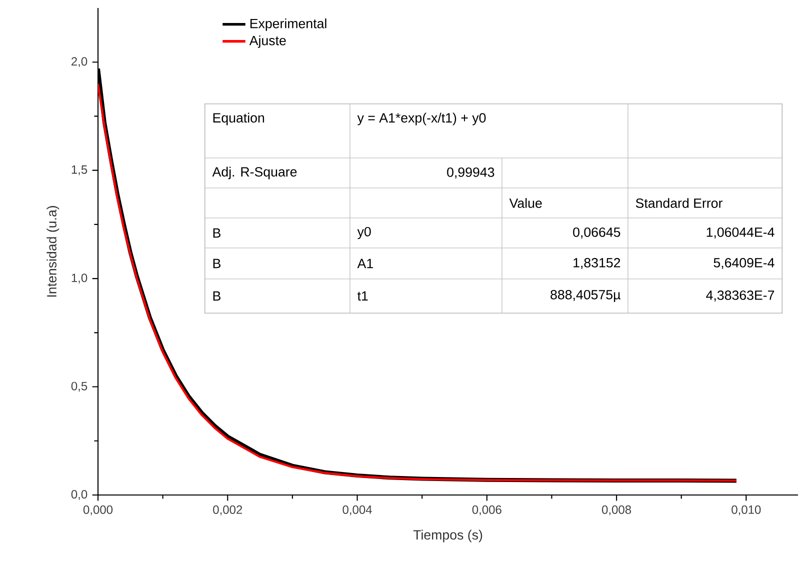  What do you see at coordinates (227, 510) in the screenshot?
I see `x-tick-label: 0,002` at bounding box center [227, 510].